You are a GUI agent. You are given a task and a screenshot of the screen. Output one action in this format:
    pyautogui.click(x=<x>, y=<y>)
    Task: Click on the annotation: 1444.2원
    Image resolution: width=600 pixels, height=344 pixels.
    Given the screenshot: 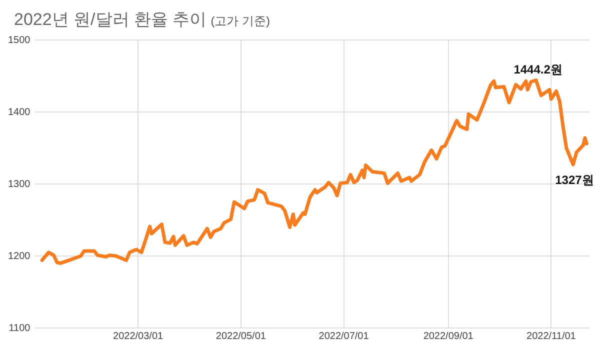 What is the action you would take?
    pyautogui.click(x=538, y=69)
    